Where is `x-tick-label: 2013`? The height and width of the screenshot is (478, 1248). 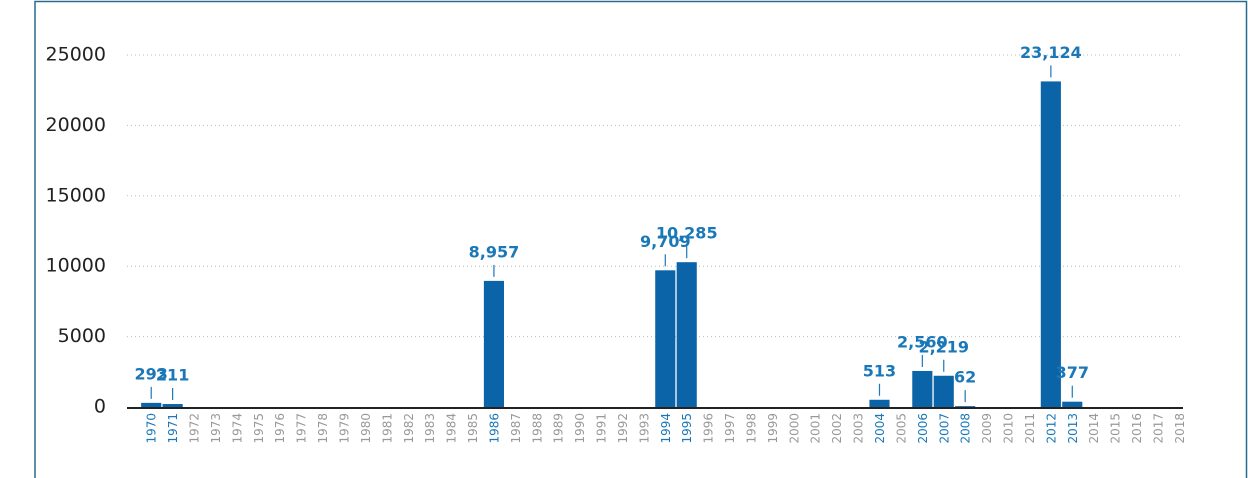
x-tick-label: 2013 is located at coordinates (1073, 428).